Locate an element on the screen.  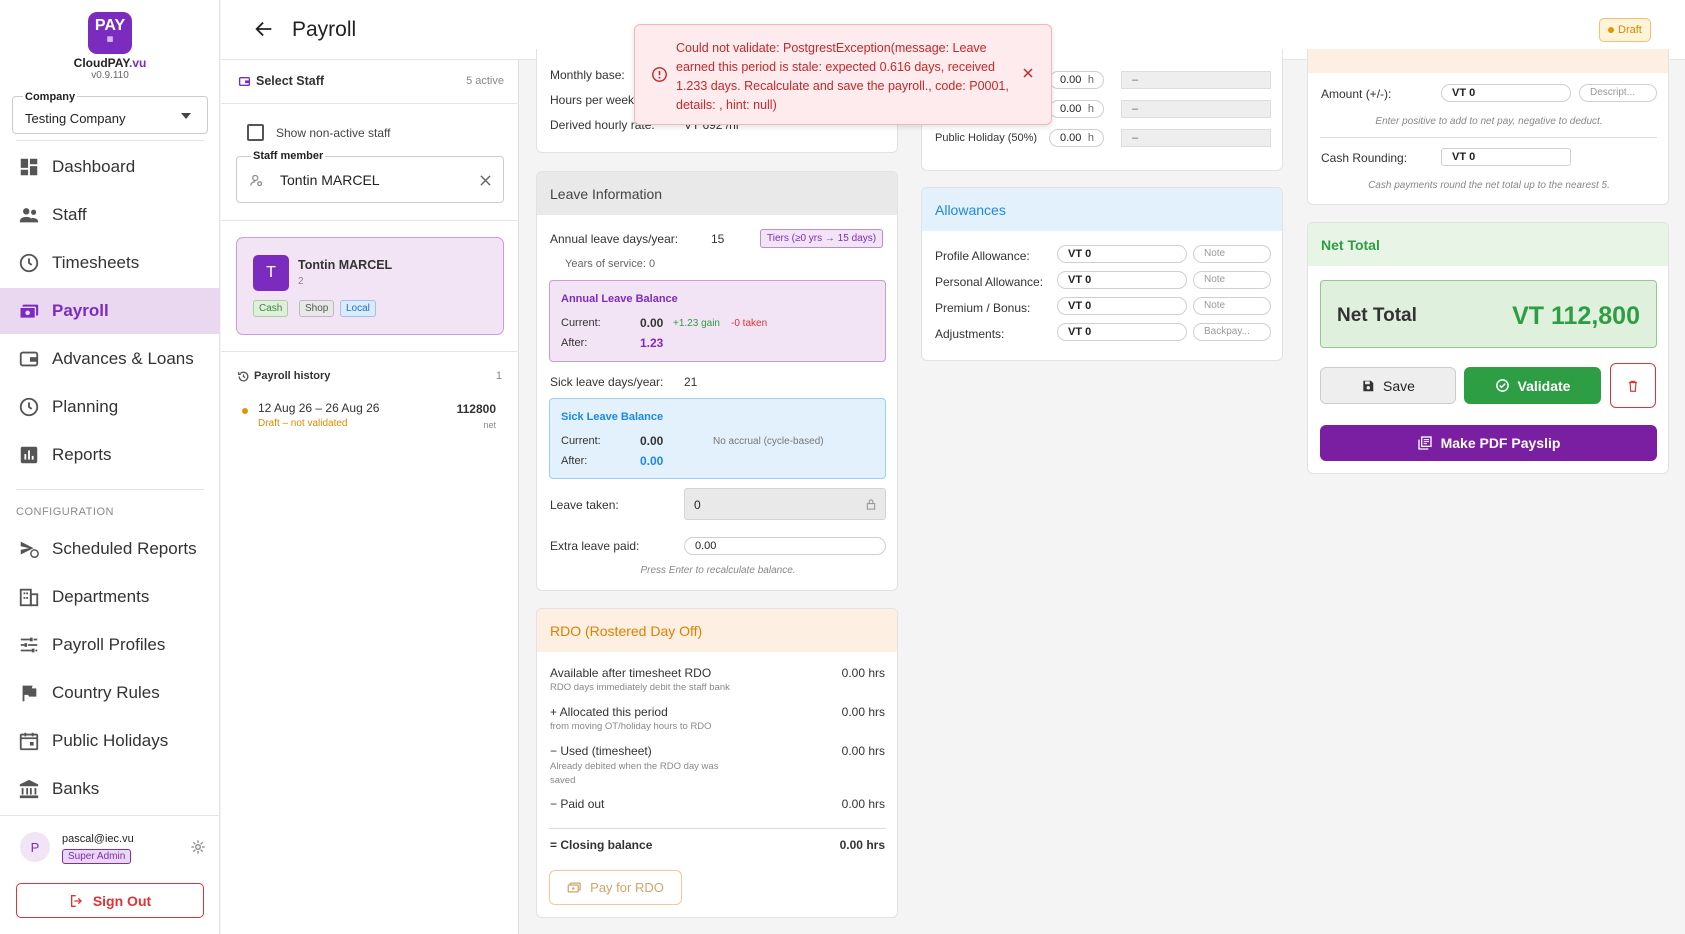
nav-payroll-profiles: Payroll Profiles is located at coordinates (110, 645).